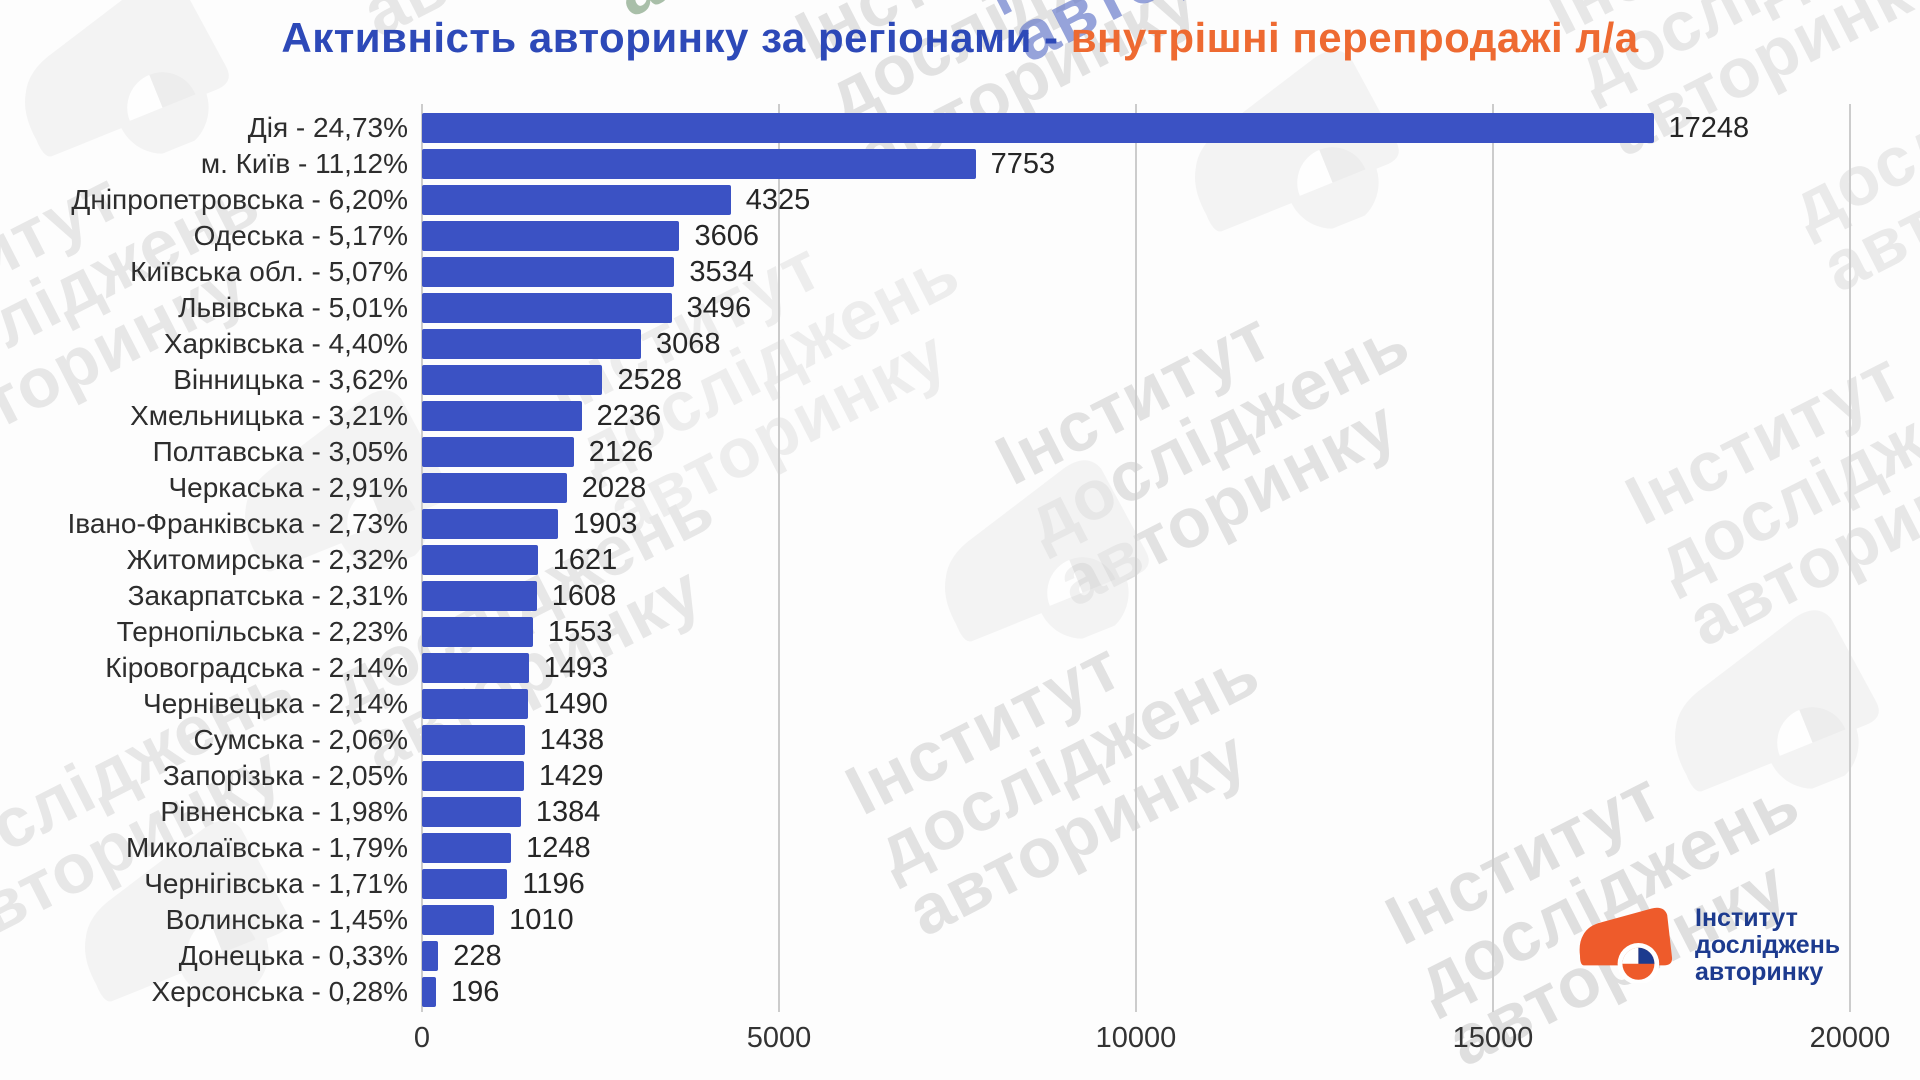  I want to click on category-label: Запорізька - 2,05%, so click(285, 775).